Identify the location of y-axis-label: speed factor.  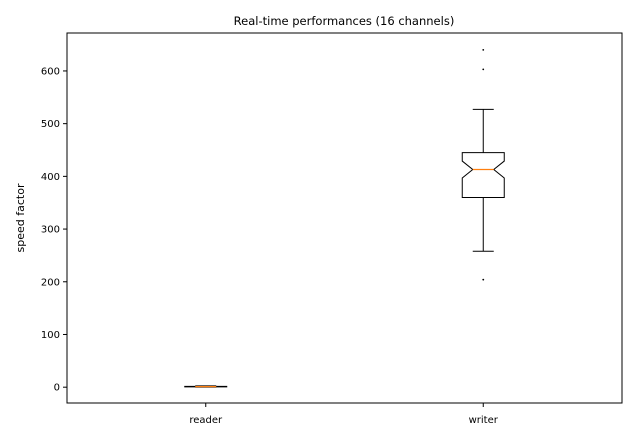
(20, 217).